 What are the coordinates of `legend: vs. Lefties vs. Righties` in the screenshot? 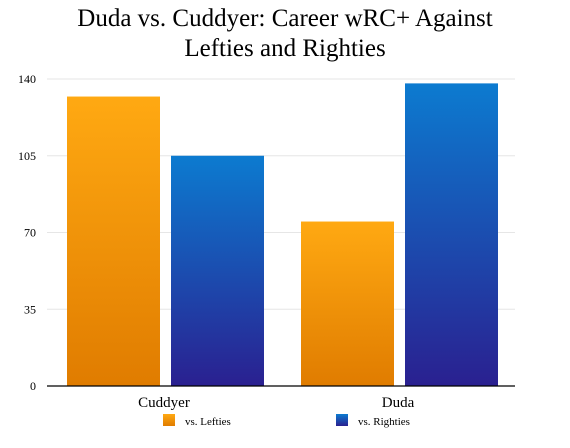 It's located at (286, 421).